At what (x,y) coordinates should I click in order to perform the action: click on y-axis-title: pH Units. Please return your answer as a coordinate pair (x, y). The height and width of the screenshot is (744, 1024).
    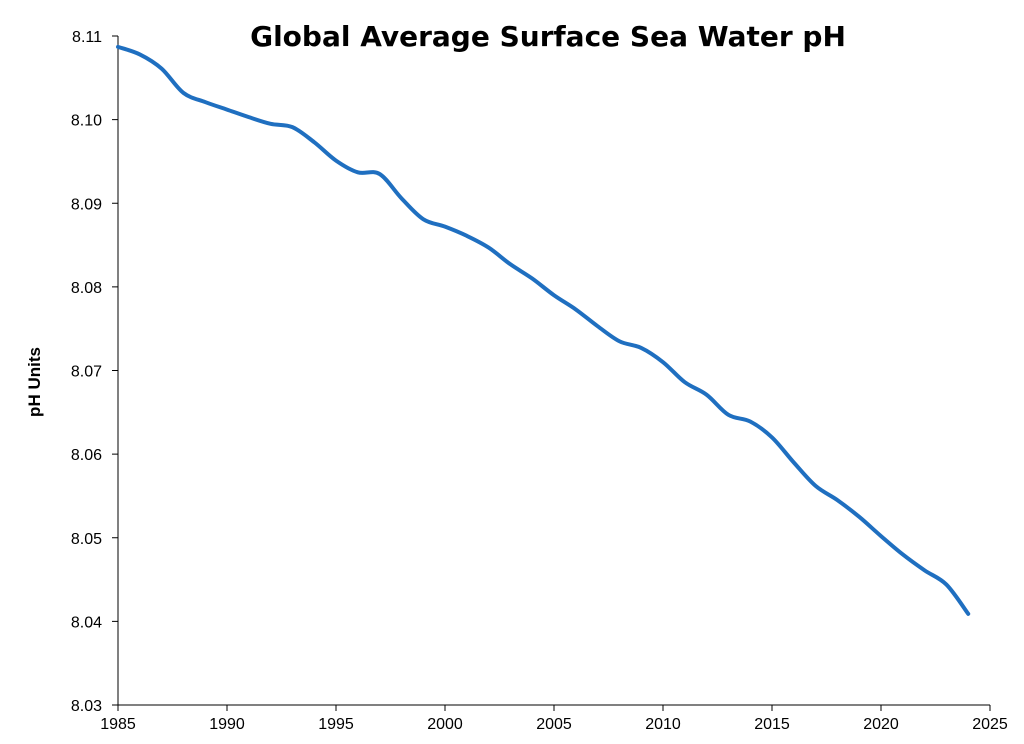
    Looking at the image, I should click on (34, 382).